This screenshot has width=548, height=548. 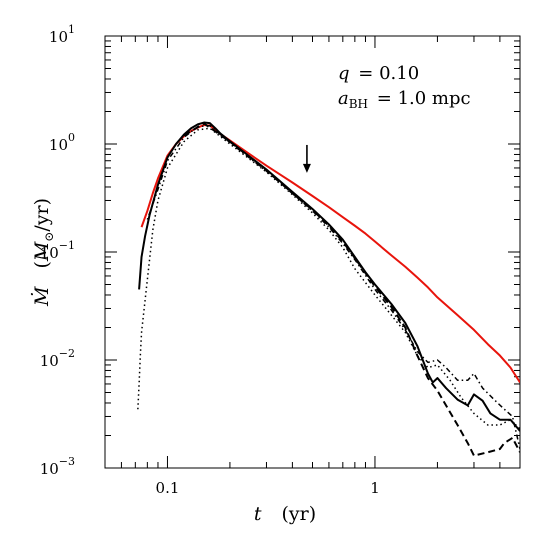 What do you see at coordinates (168, 488) in the screenshot?
I see `x-tick-label: 0.1` at bounding box center [168, 488].